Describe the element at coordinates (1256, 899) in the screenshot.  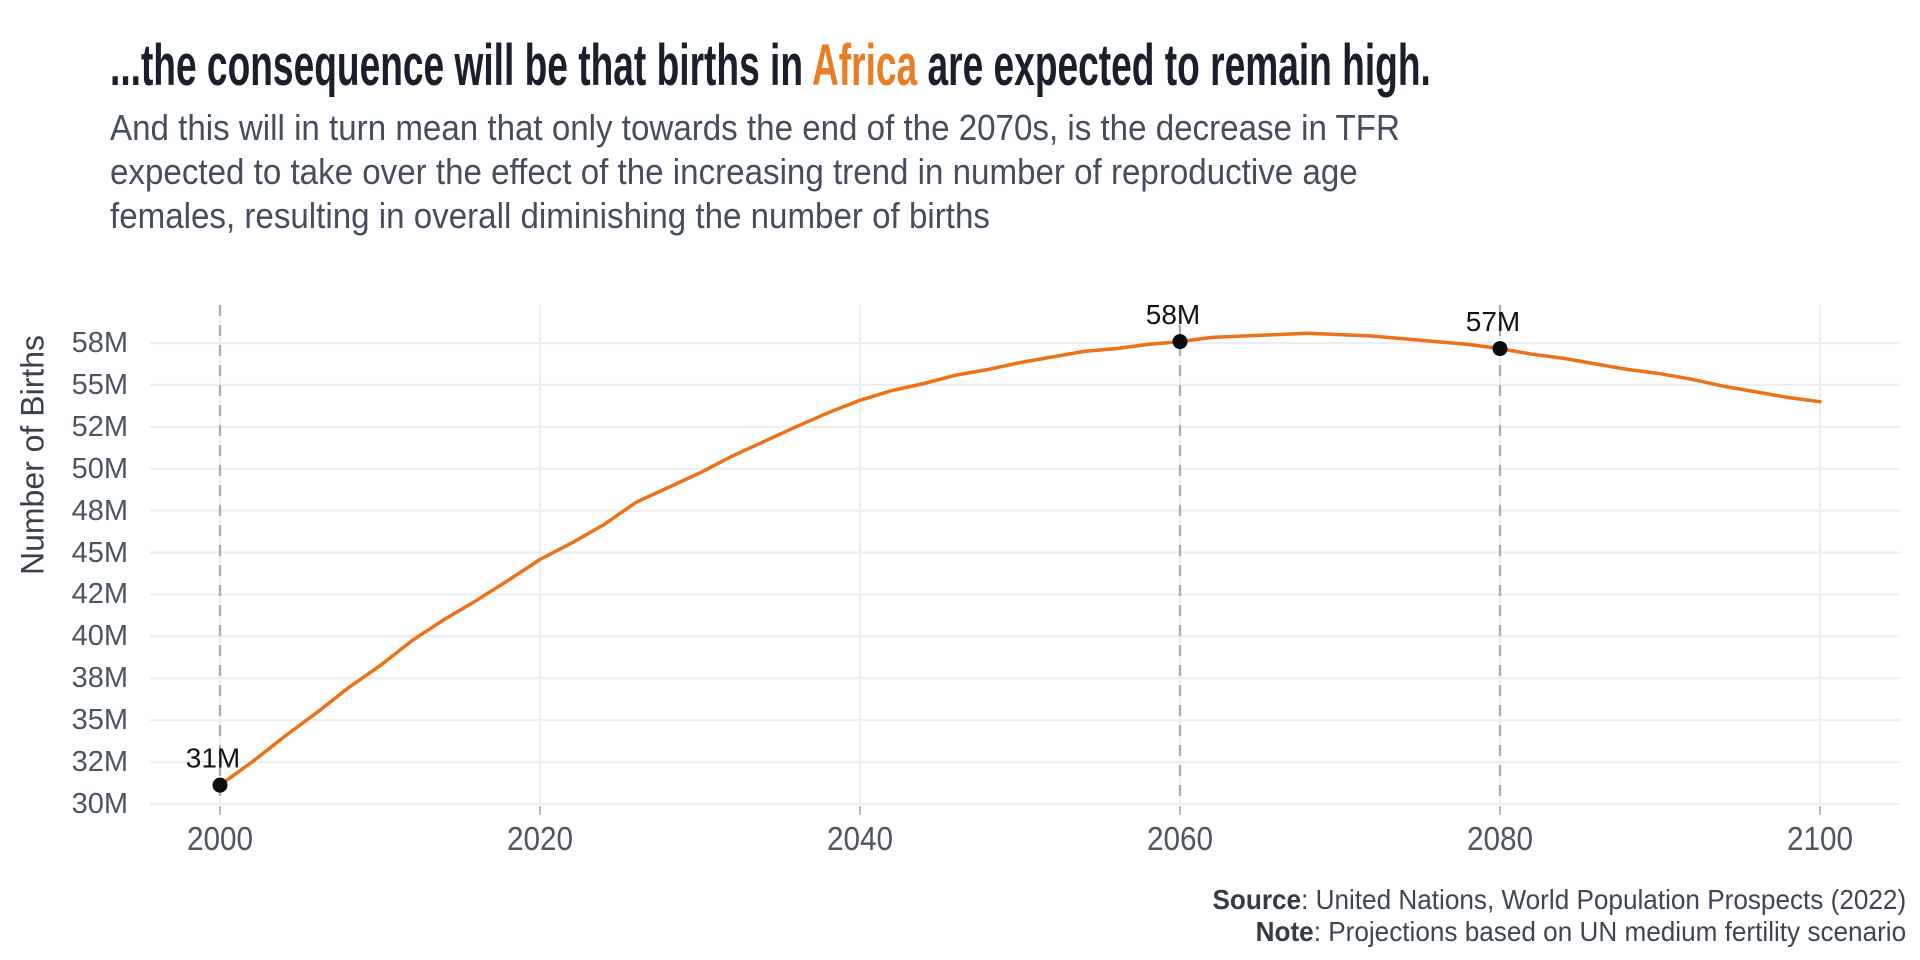
I see `source-label: Source` at that location.